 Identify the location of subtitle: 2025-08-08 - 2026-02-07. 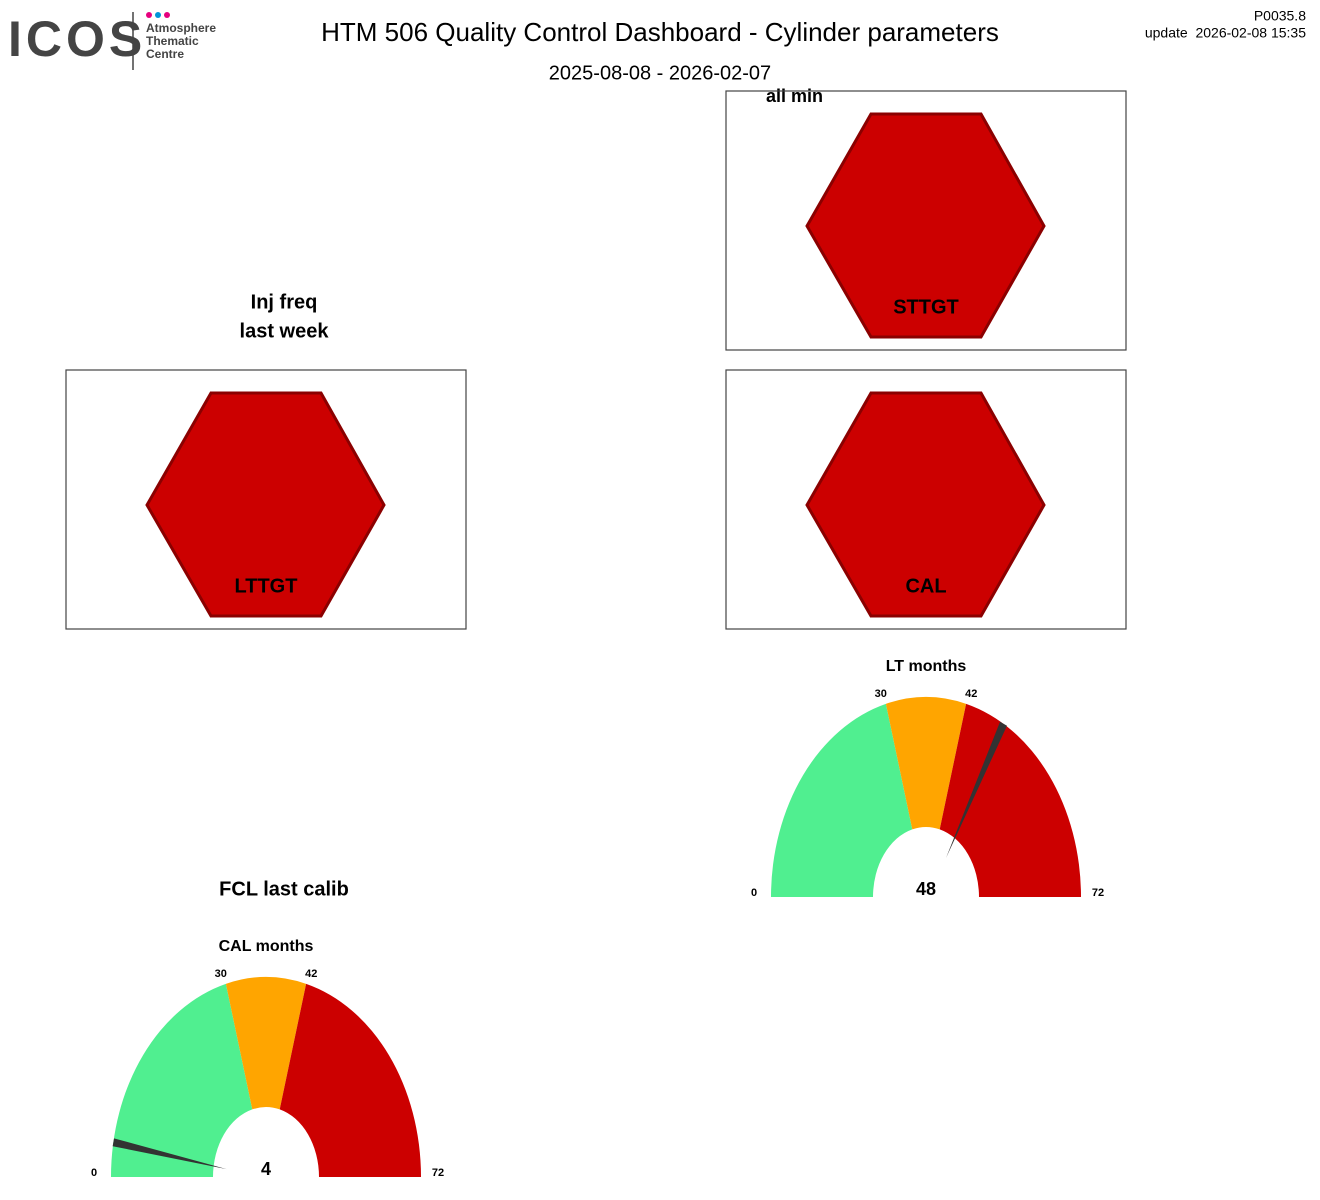
(660, 73).